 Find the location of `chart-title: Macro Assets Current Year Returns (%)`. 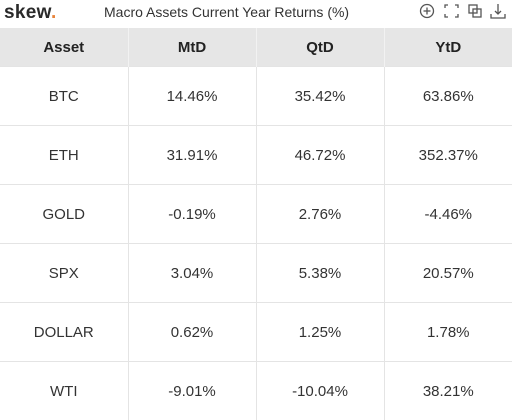

chart-title: Macro Assets Current Year Returns (%) is located at coordinates (226, 12).